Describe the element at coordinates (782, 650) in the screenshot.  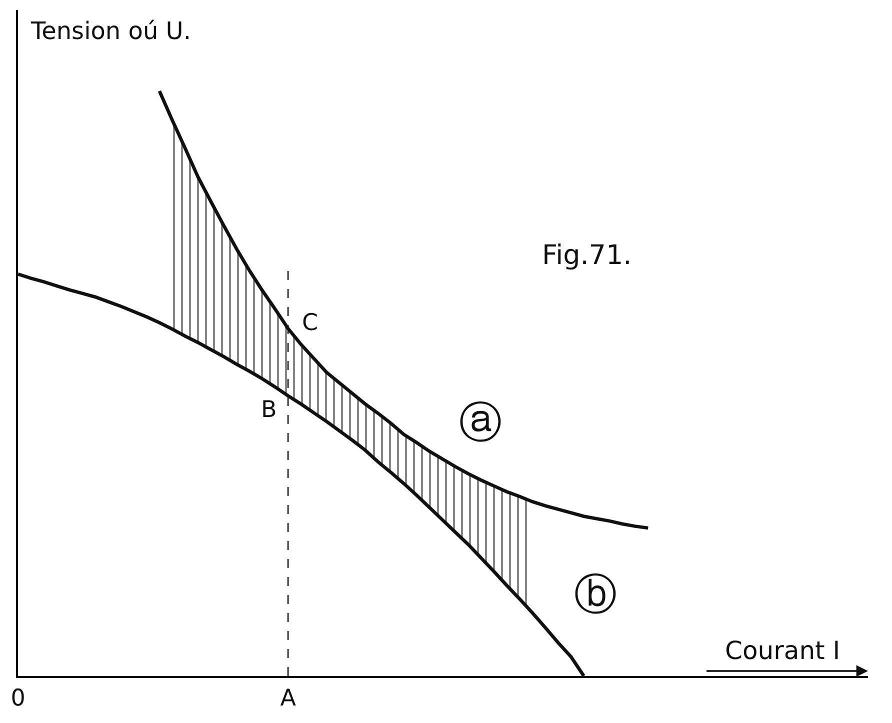
I see `x-axis-title: Courant I` at that location.